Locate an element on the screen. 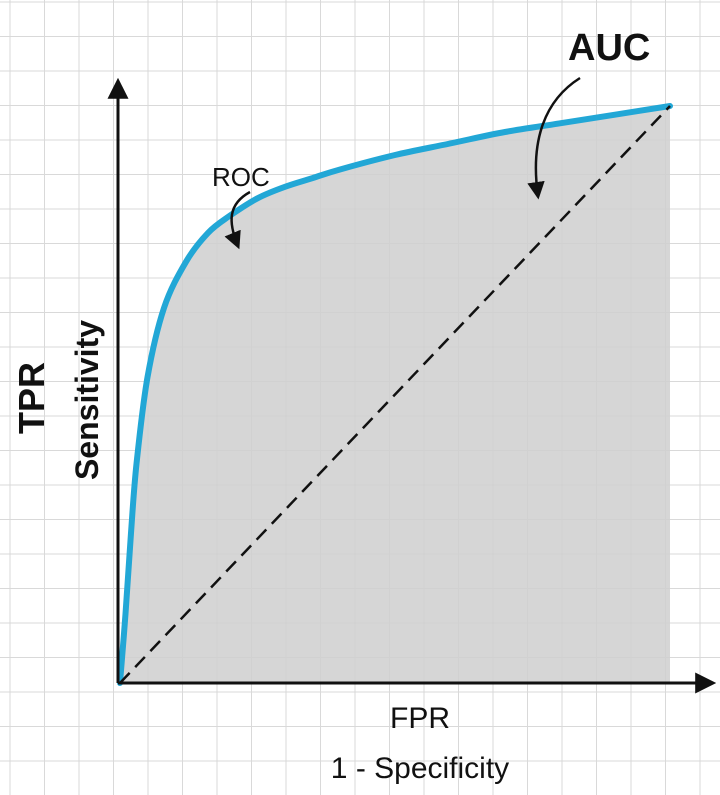  roc-annotation-arrow is located at coordinates (237, 220).